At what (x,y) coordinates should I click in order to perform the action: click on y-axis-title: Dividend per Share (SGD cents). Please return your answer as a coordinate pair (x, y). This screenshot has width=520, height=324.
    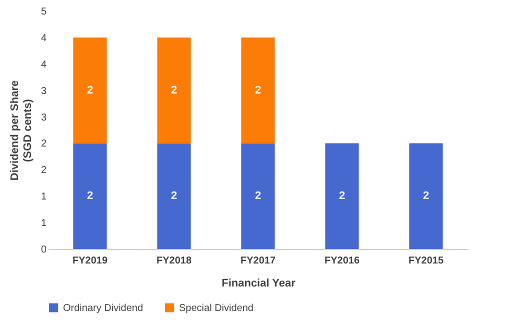
    Looking at the image, I should click on (21, 130).